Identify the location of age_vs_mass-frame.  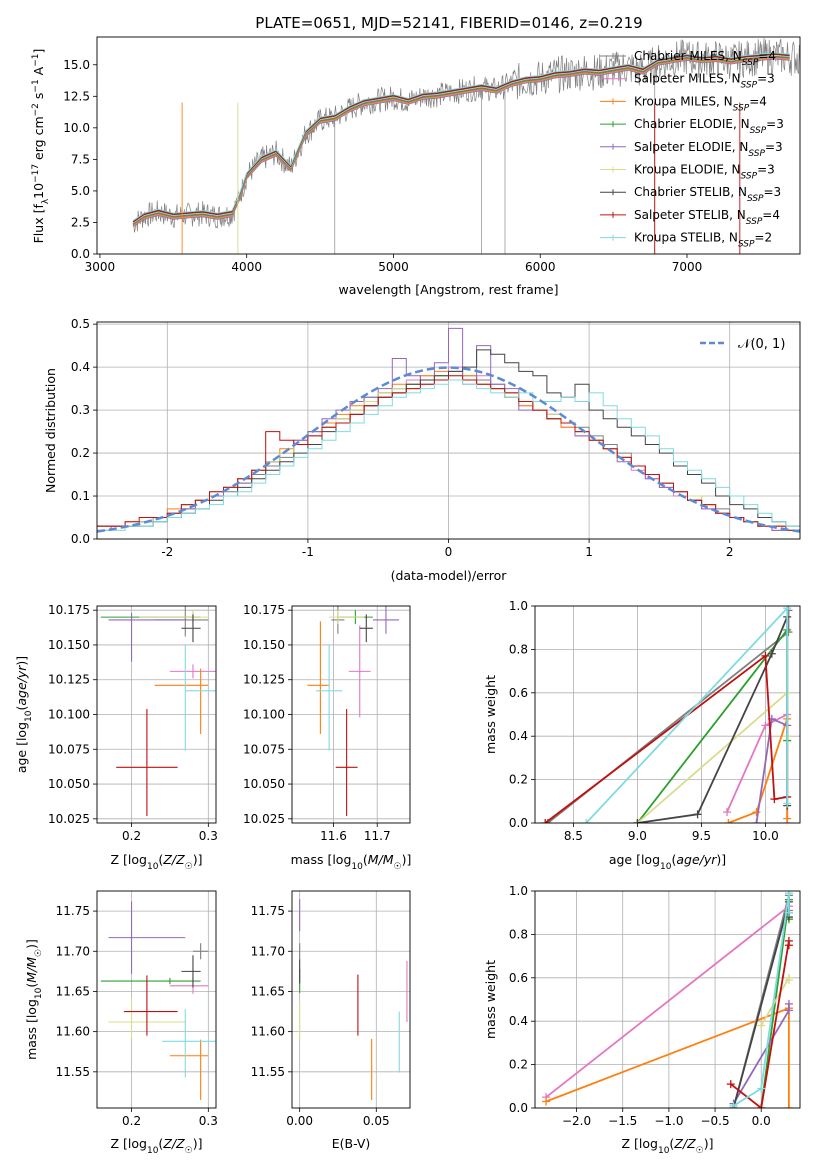
(351, 714).